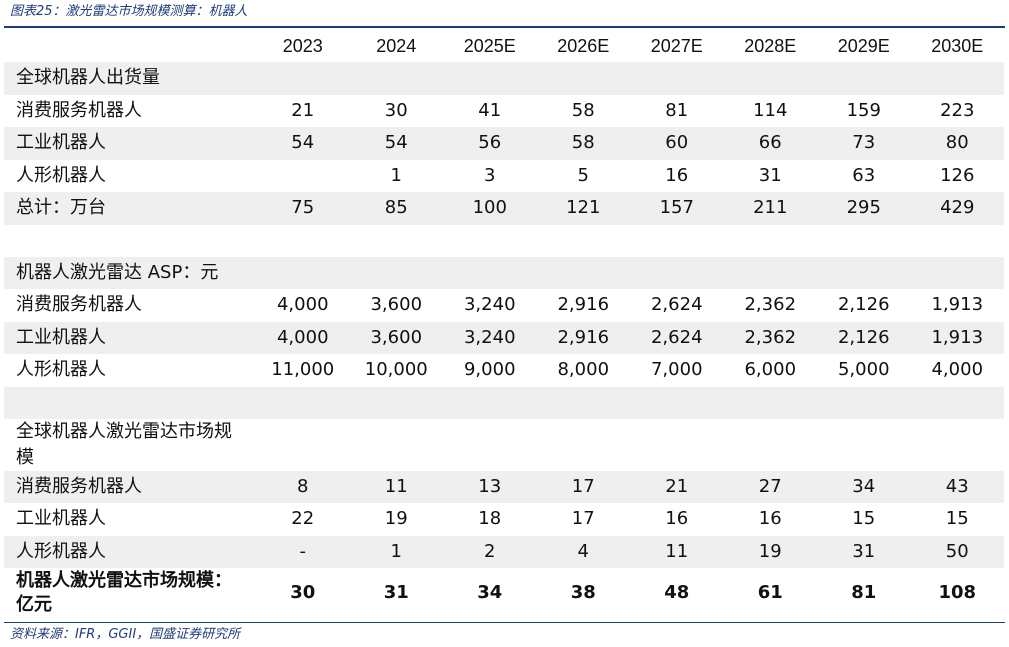 The height and width of the screenshot is (647, 1009). I want to click on total-cell: 61, so click(770, 592).